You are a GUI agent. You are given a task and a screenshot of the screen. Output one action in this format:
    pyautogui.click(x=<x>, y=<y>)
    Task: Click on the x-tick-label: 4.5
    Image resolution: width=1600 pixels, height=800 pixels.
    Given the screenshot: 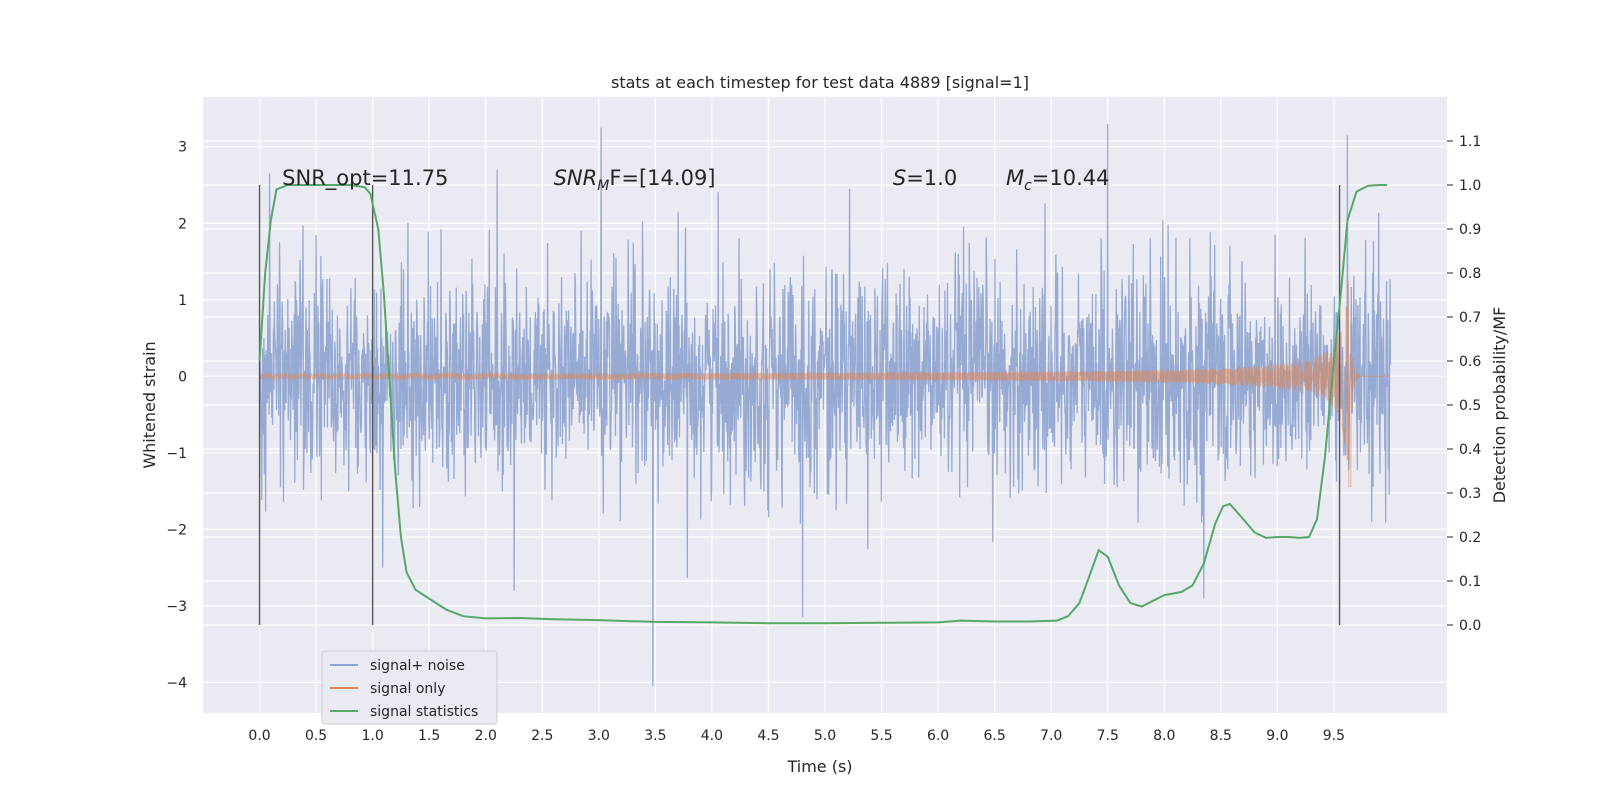 What is the action you would take?
    pyautogui.click(x=768, y=736)
    